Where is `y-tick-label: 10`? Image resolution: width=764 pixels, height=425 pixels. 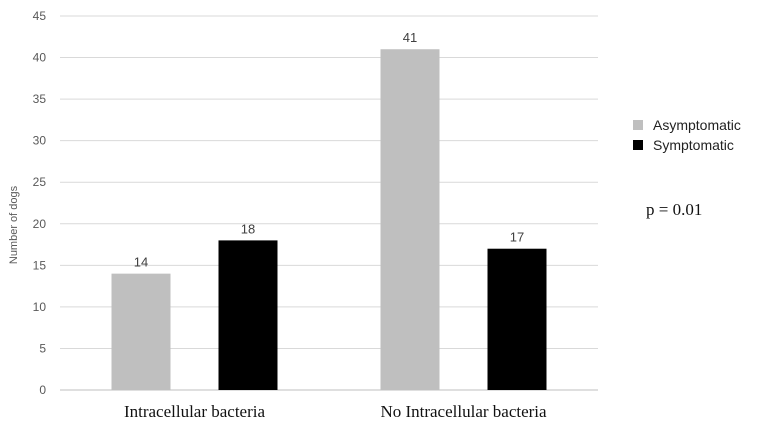 y-tick-label: 10 is located at coordinates (40, 307).